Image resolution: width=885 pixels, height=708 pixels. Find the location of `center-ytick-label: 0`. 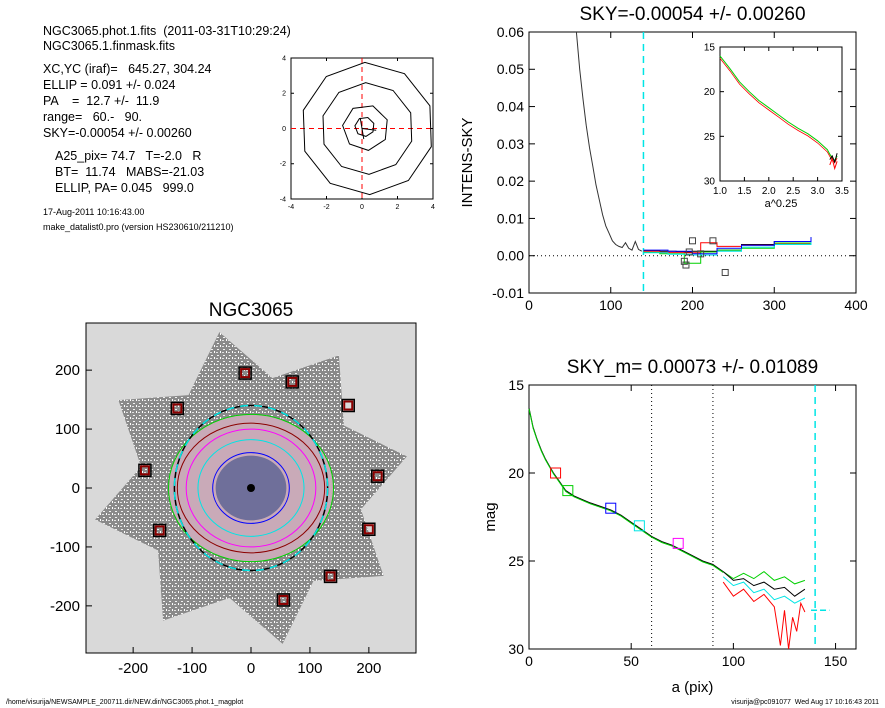

center-ytick-label: 0 is located at coordinates (284, 129).